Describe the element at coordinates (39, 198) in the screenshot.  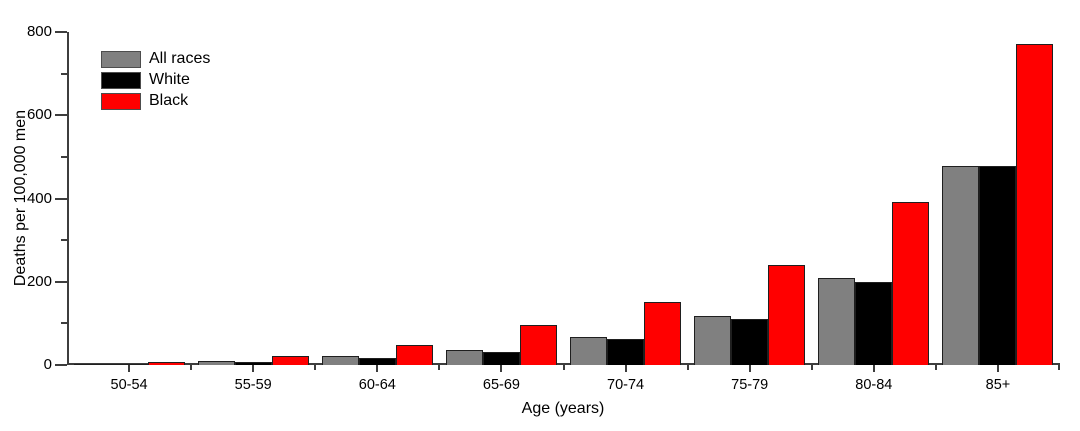
I see `y-tick-label: 400` at that location.